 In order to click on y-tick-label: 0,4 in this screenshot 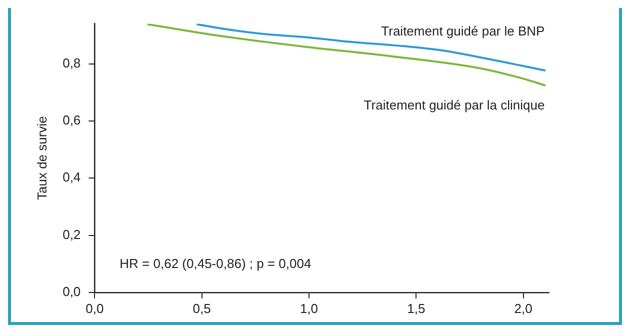, I will do `click(71, 177)`.